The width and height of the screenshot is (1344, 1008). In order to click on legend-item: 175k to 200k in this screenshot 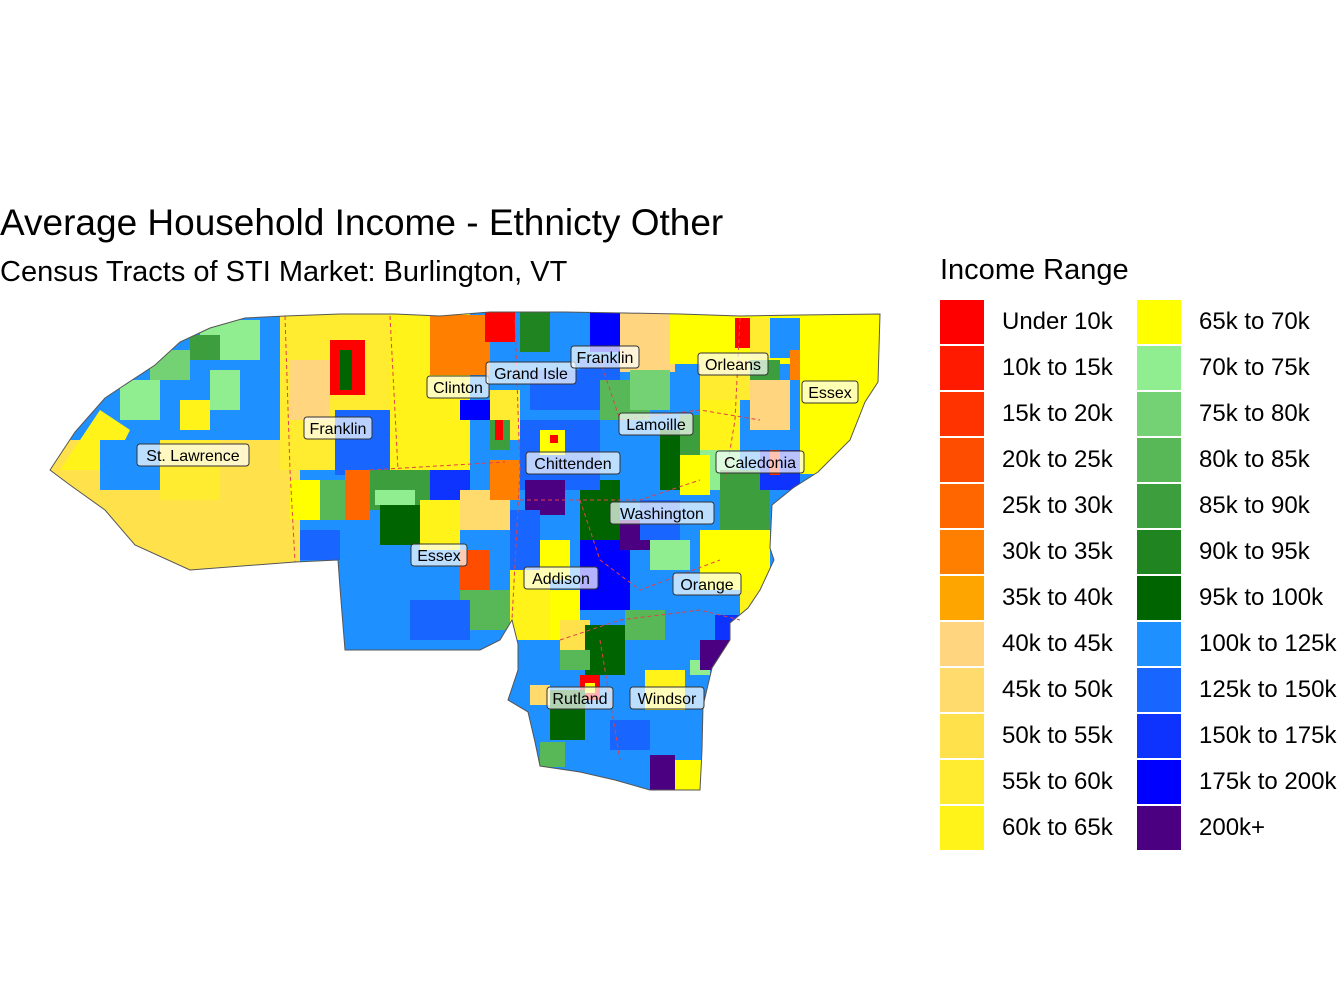, I will do `click(1237, 783)`.